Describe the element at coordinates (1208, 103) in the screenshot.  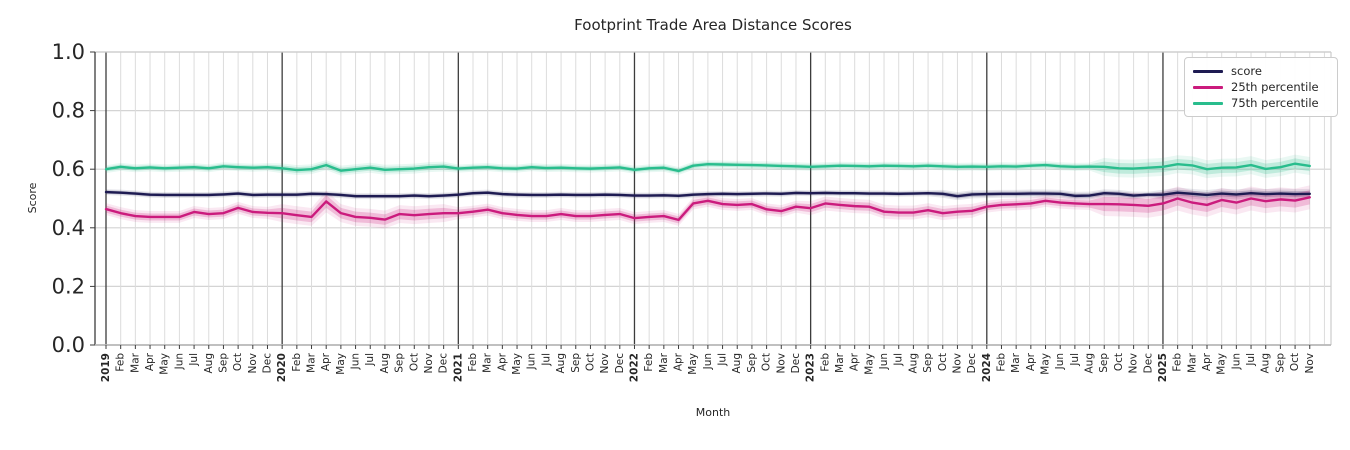
I see `percentile75-line-swatch-icon` at that location.